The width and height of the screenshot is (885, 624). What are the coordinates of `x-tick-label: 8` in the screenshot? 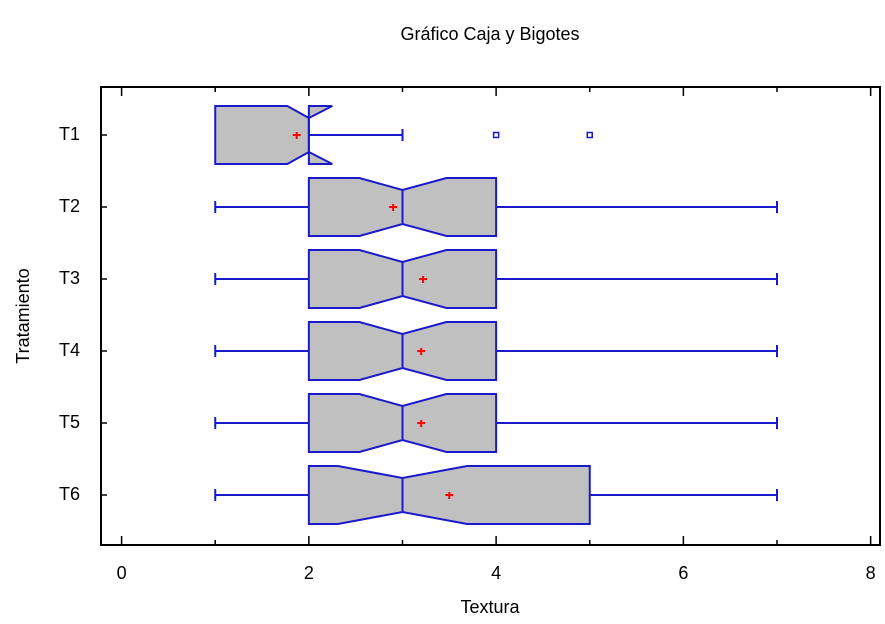 It's located at (871, 573).